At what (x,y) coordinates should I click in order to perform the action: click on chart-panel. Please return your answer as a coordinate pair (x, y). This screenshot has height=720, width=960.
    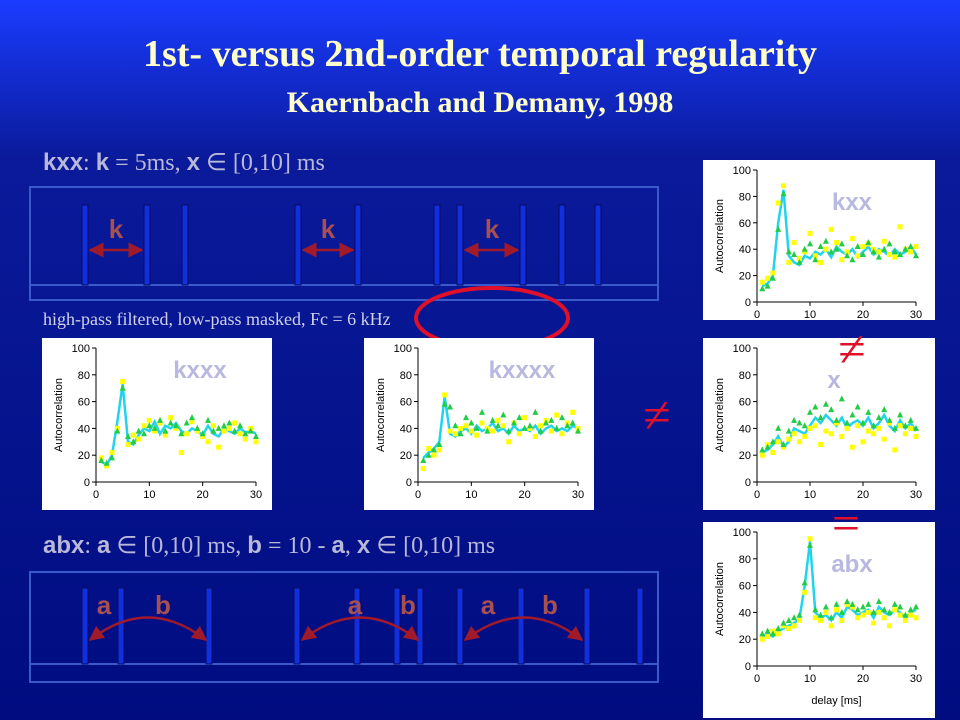
    Looking at the image, I should click on (819, 424).